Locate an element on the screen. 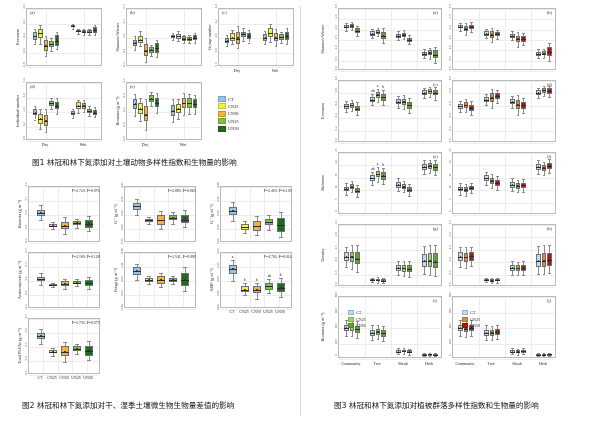 The height and width of the screenshot is (426, 600). y-axis-tick-label: 1.0 is located at coordinates (449, 78).